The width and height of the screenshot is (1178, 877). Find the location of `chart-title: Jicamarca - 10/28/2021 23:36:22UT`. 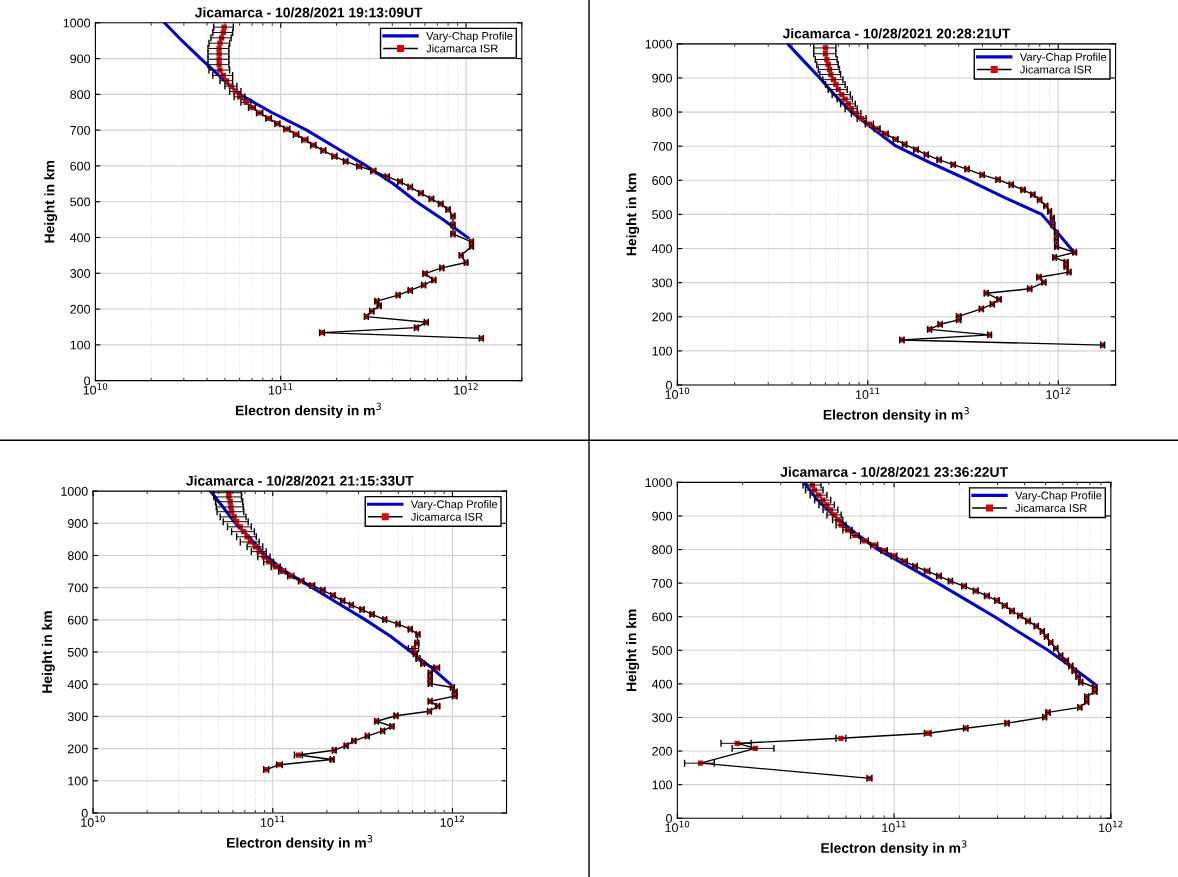

chart-title: Jicamarca - 10/28/2021 23:36:22UT is located at coordinates (894, 472).